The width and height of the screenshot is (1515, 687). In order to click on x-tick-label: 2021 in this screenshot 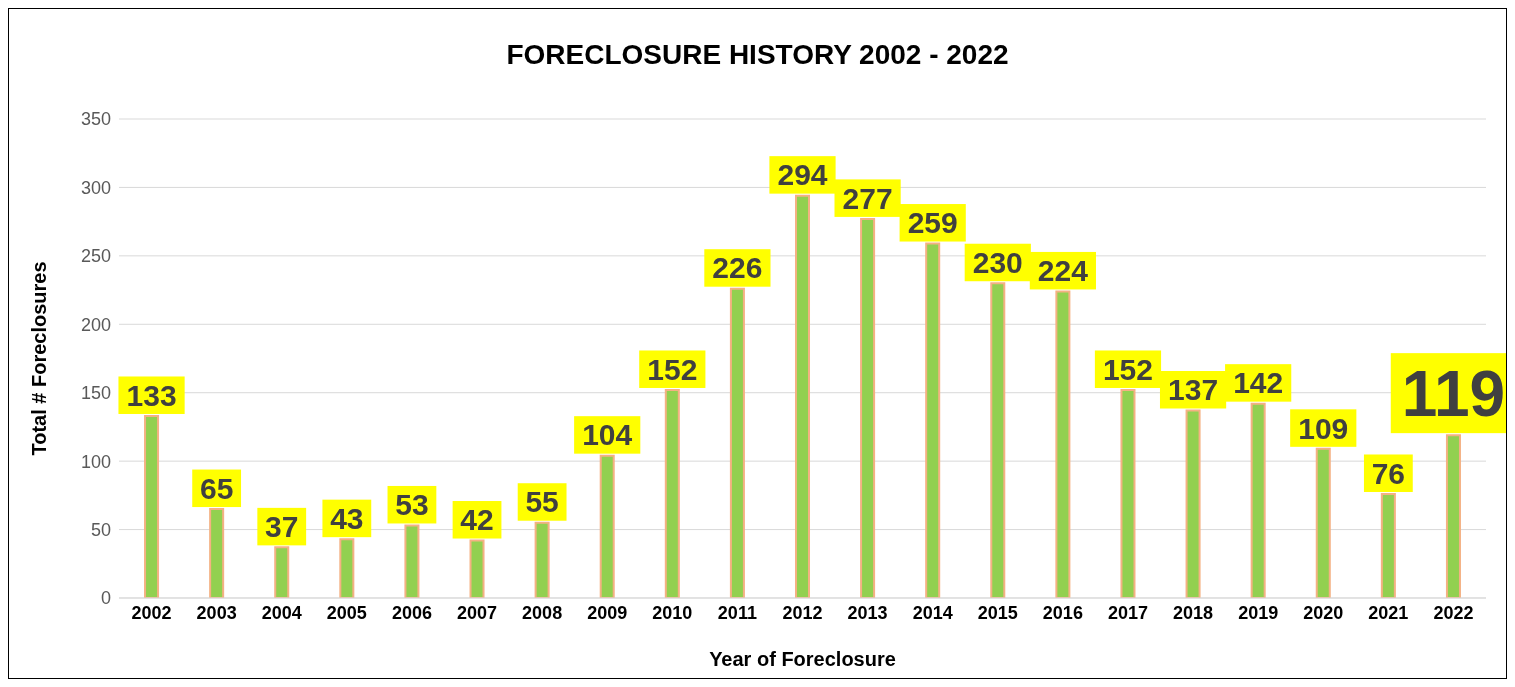, I will do `click(1388, 612)`.